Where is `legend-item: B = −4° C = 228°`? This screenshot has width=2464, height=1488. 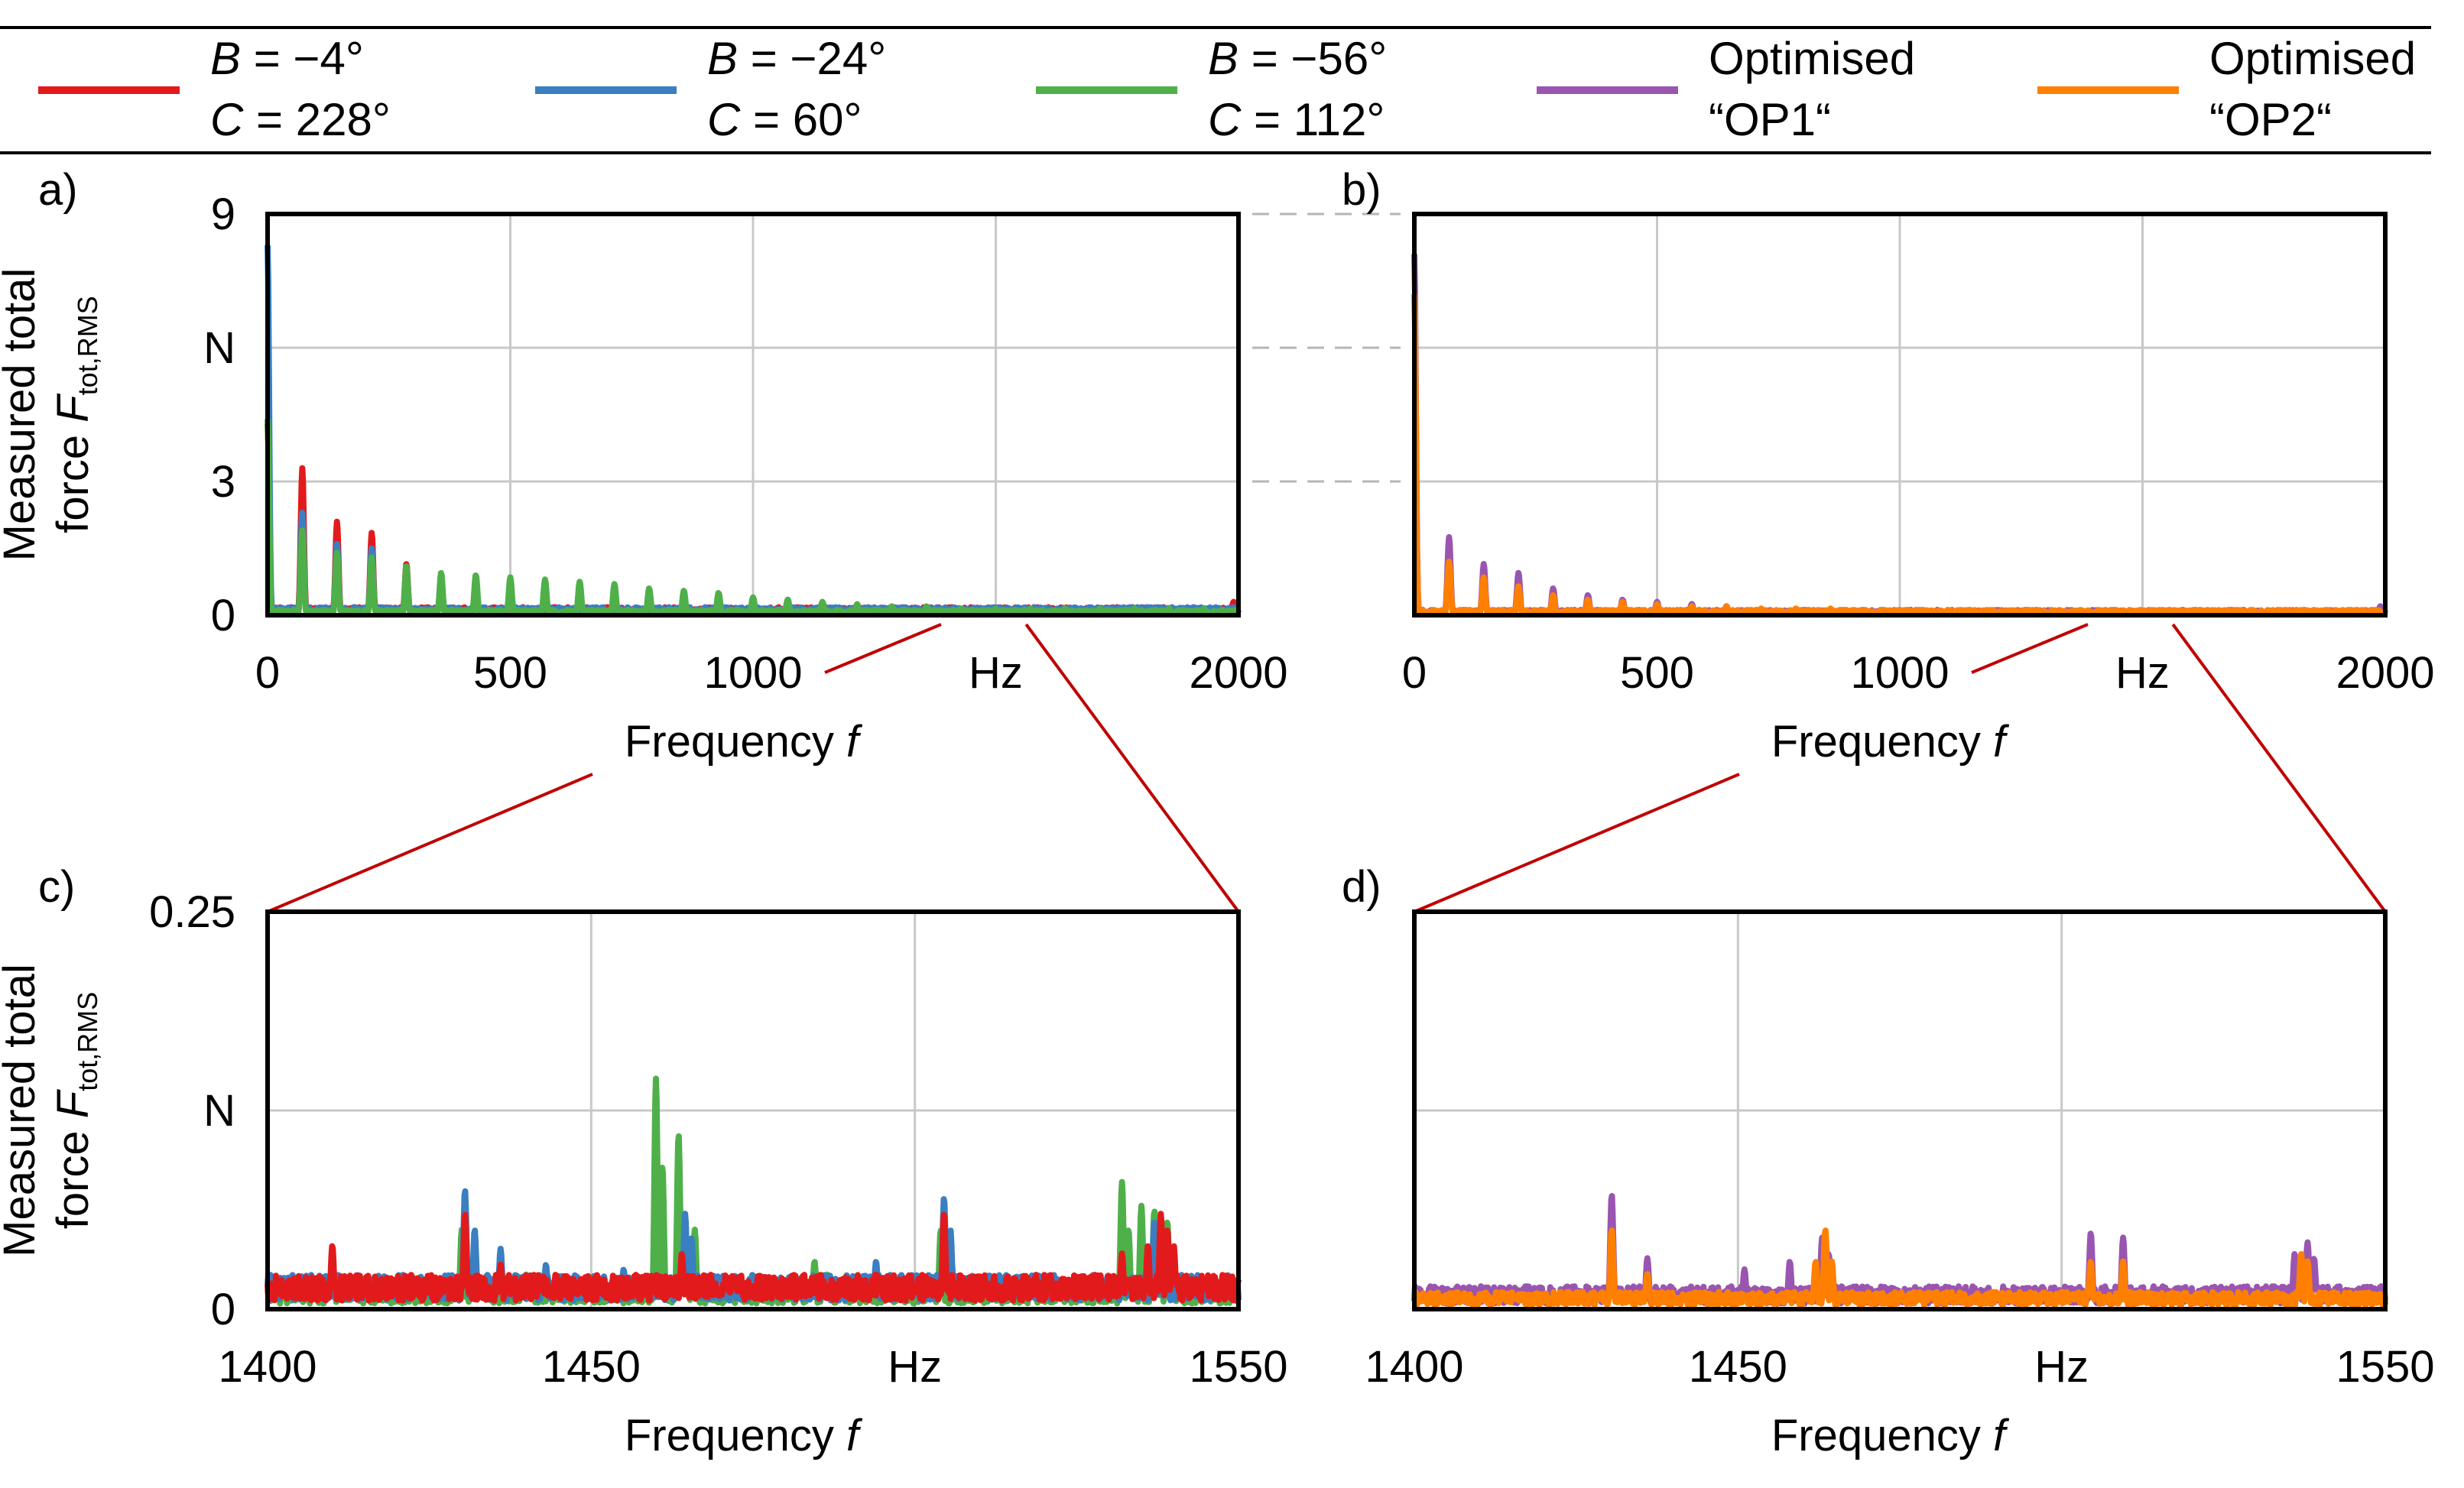
legend-item: B = −4° C = 228° is located at coordinates (214, 89).